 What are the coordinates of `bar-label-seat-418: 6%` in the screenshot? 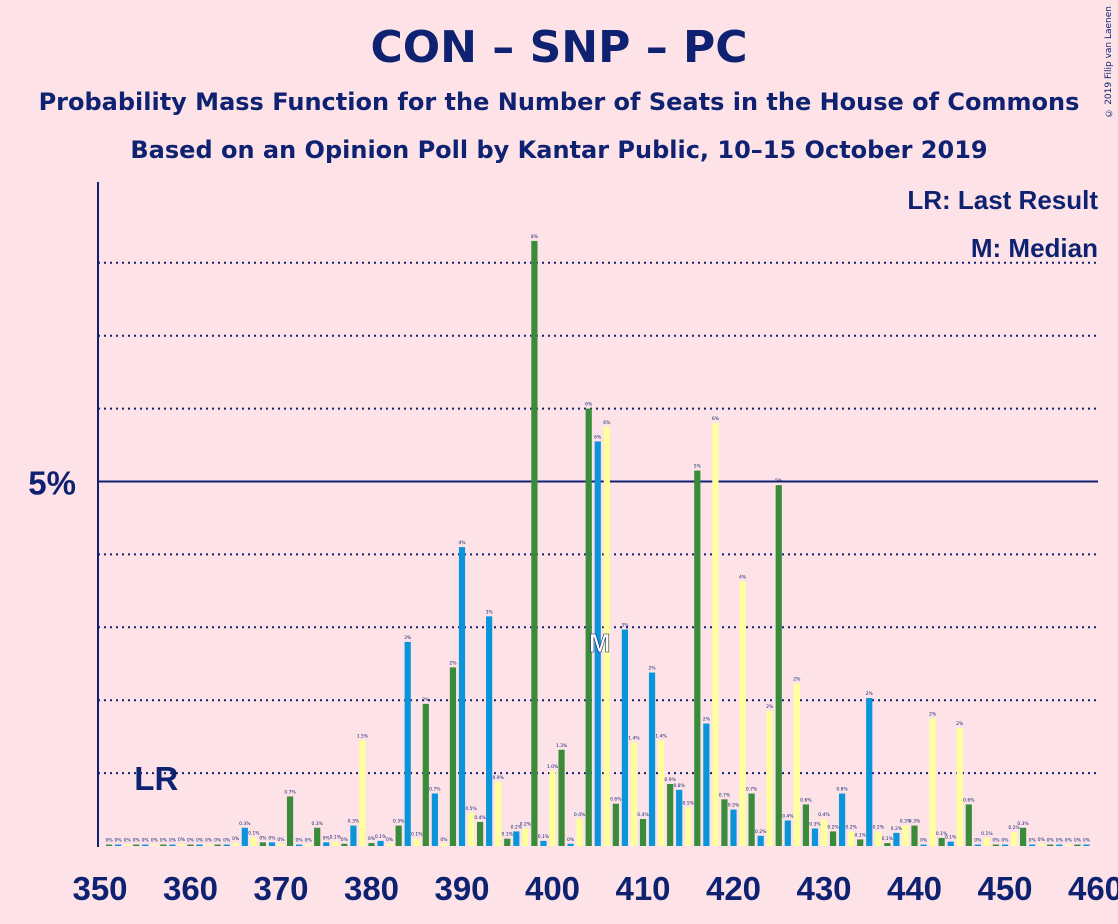 It's located at (716, 419).